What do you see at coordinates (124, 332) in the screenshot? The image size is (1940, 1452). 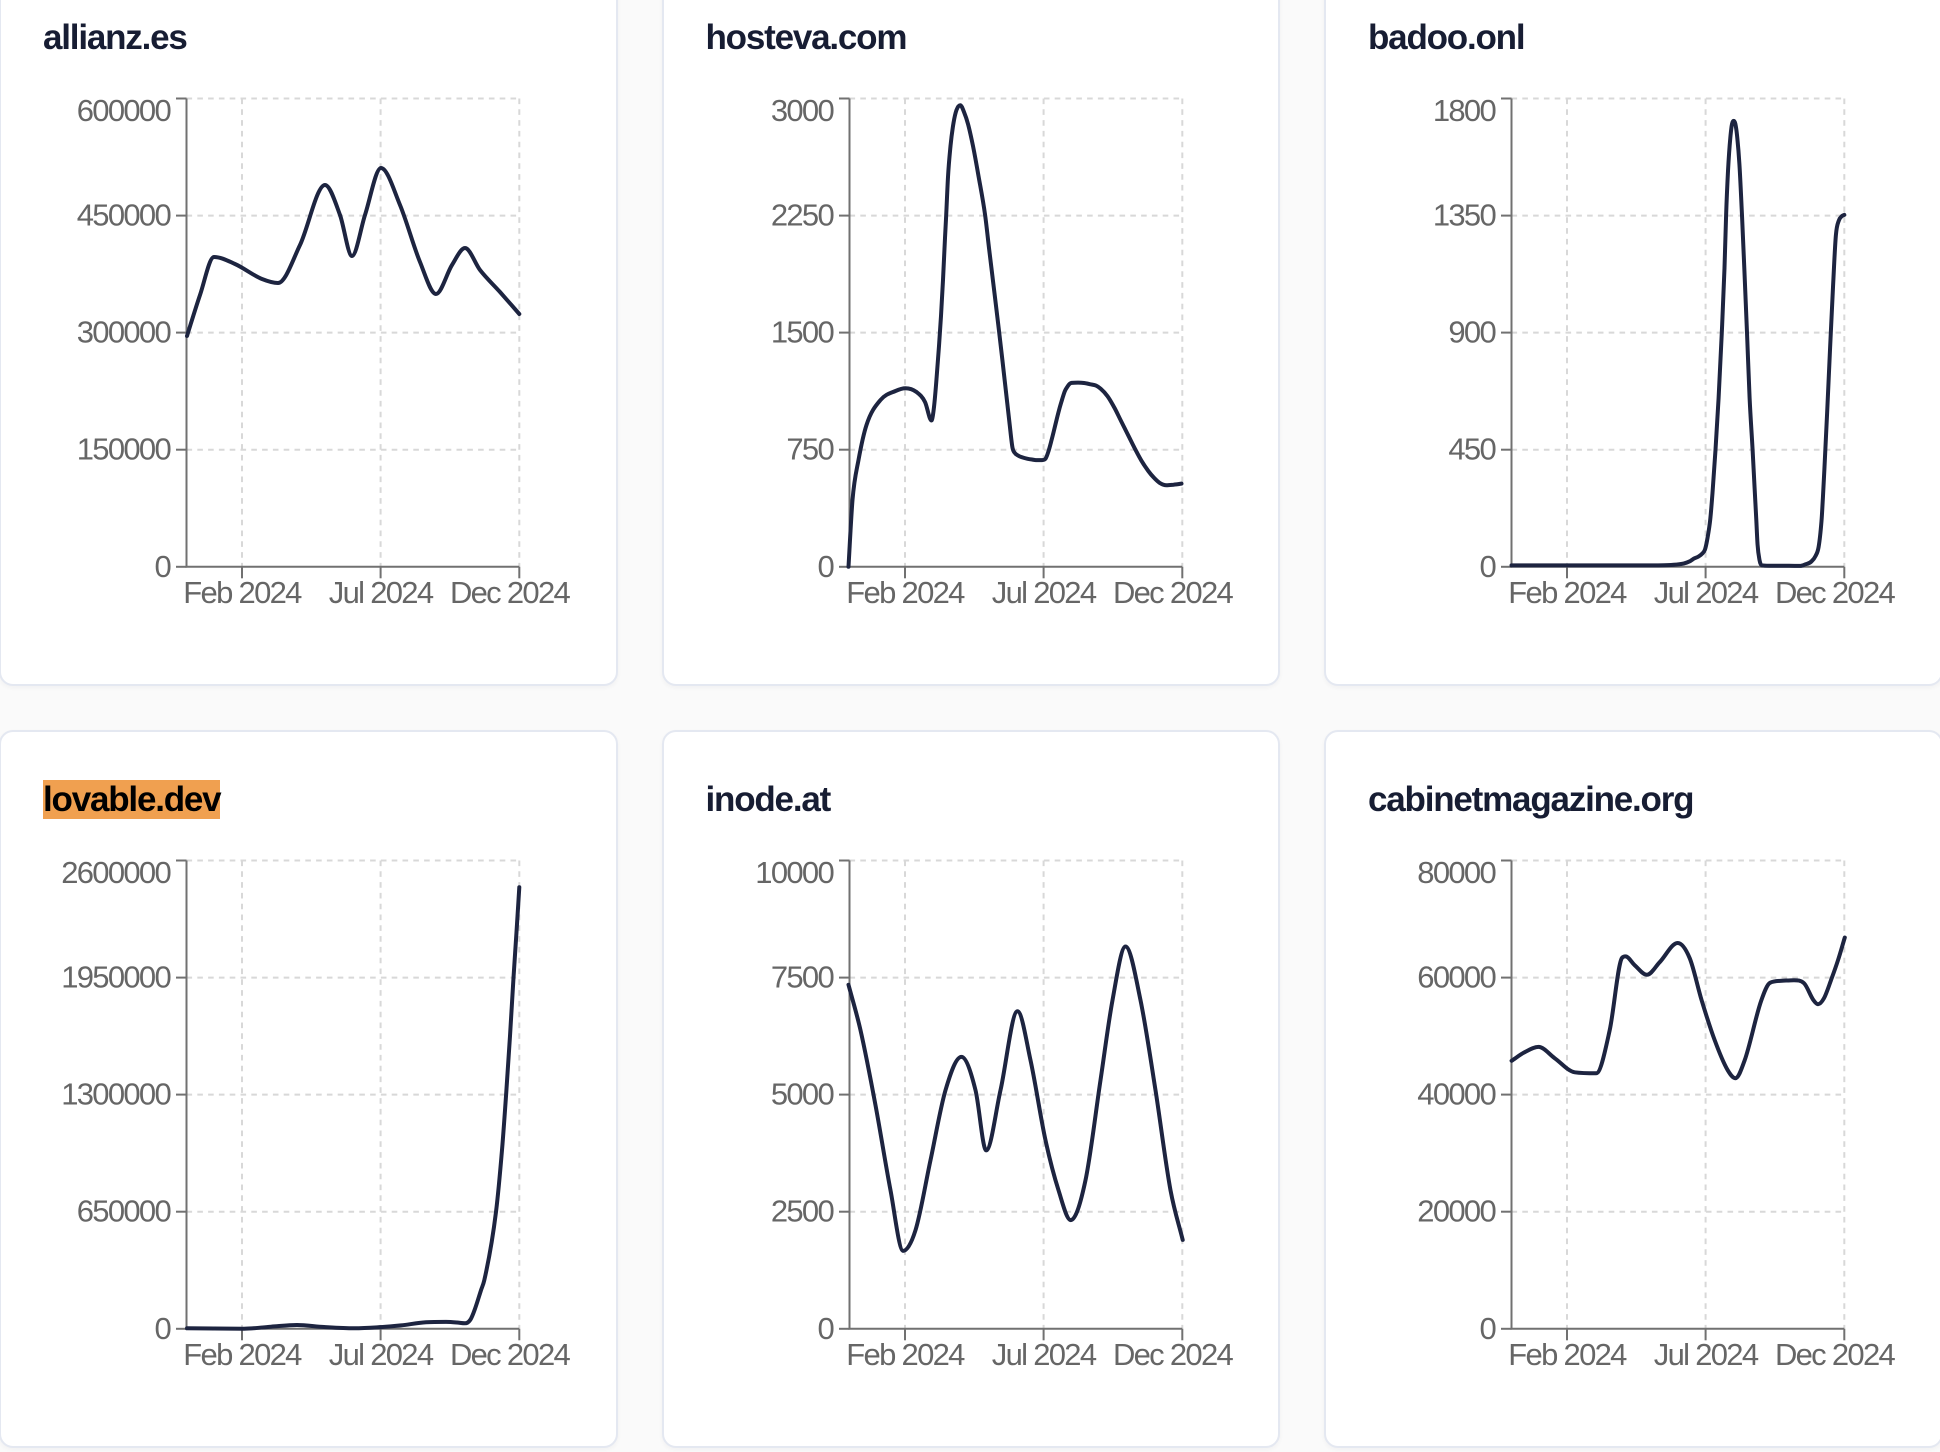 I see `svg-text: 300000` at bounding box center [124, 332].